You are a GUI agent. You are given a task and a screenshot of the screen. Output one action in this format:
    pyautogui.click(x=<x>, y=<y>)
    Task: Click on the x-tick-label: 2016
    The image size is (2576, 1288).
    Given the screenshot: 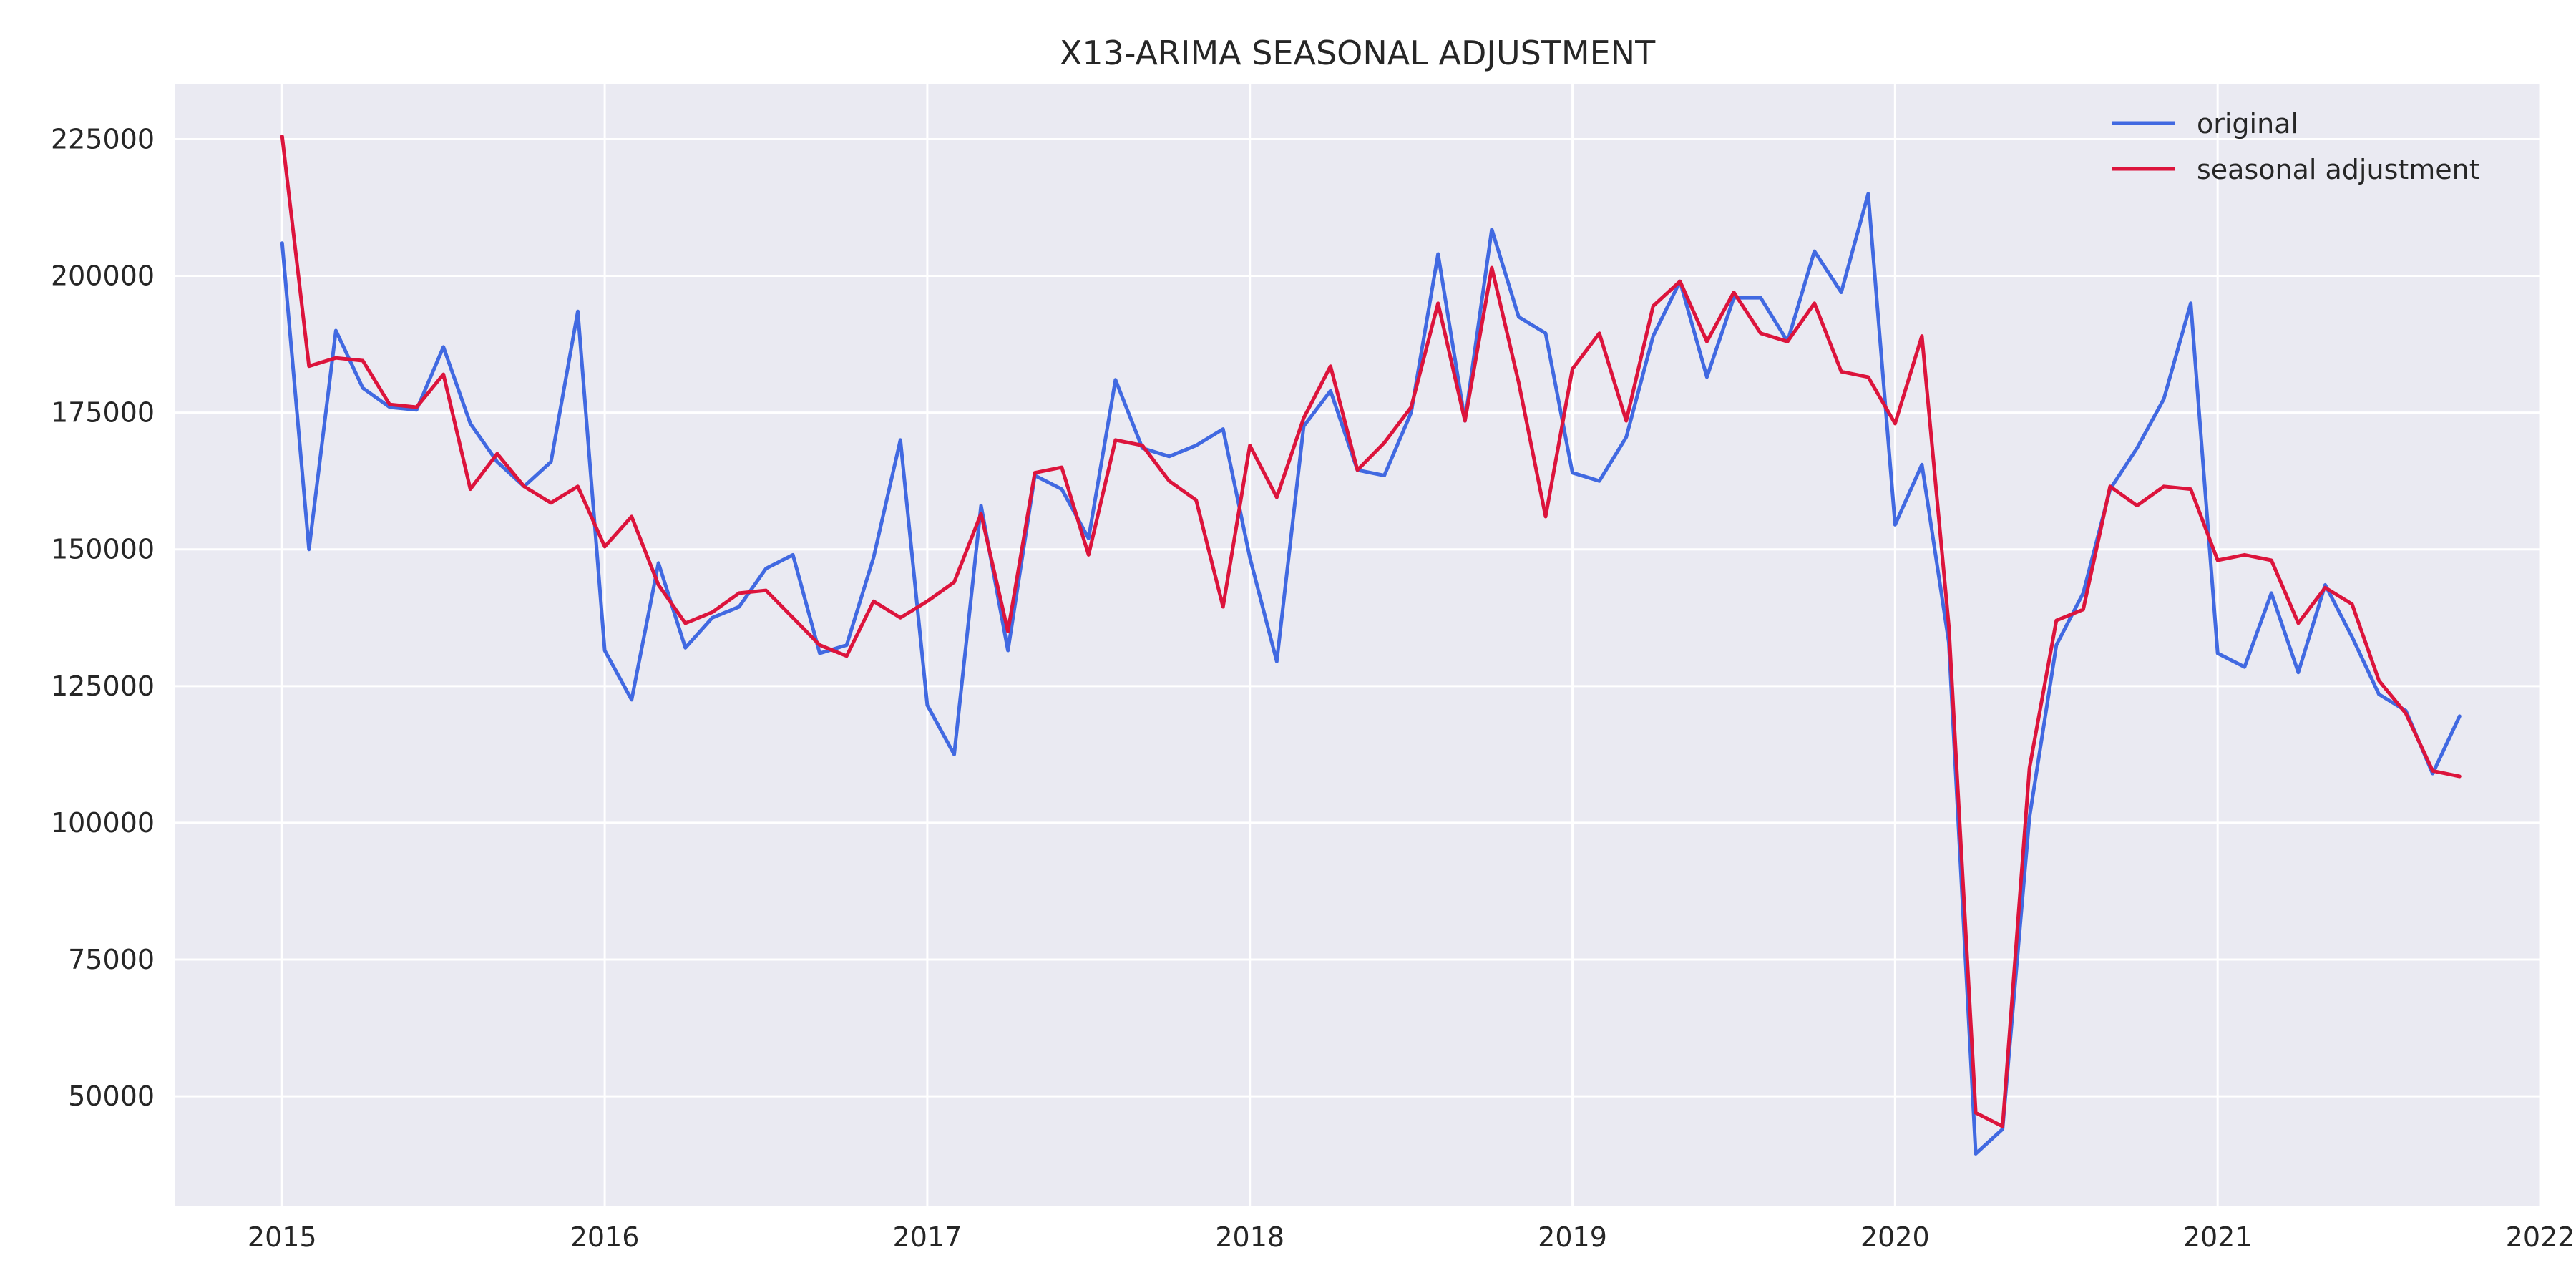 What is the action you would take?
    pyautogui.click(x=605, y=1237)
    